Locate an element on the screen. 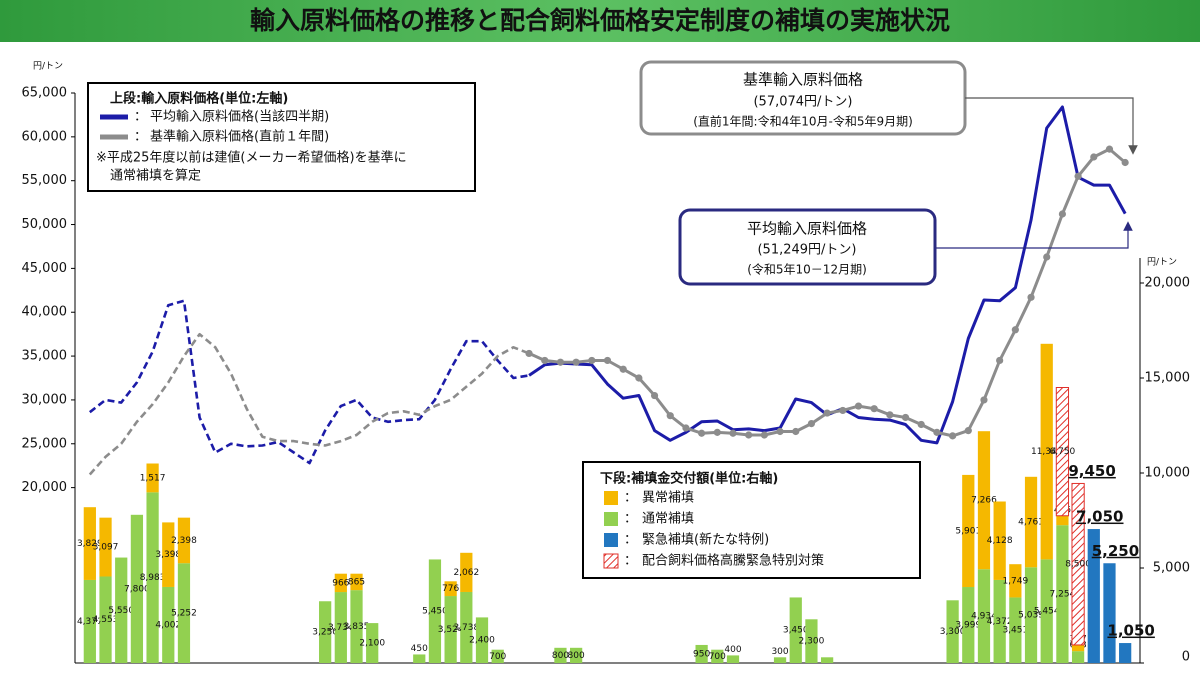 The height and width of the screenshot is (675, 1200). annotation-text: 基準輸入原料価格 is located at coordinates (803, 80).